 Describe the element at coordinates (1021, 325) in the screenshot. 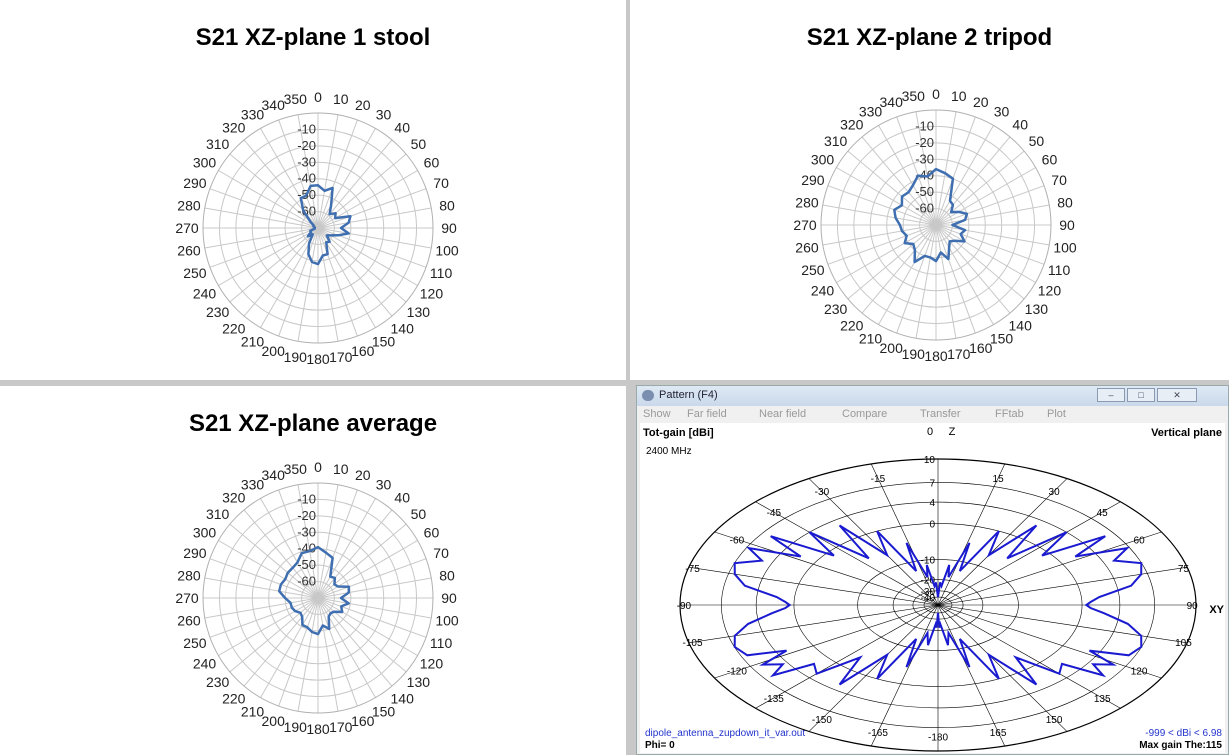

I see `angle-tick-label: 140` at that location.